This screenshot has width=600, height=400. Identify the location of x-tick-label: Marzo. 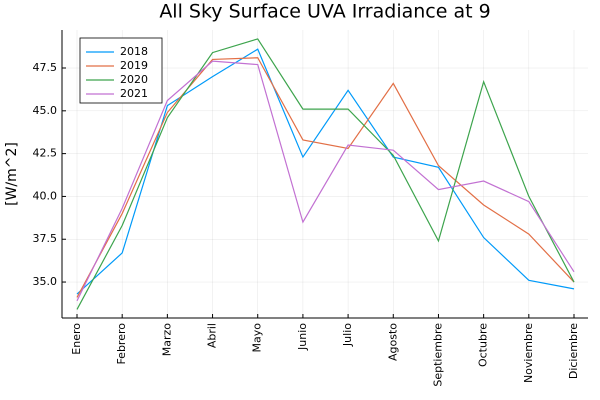
(166, 340).